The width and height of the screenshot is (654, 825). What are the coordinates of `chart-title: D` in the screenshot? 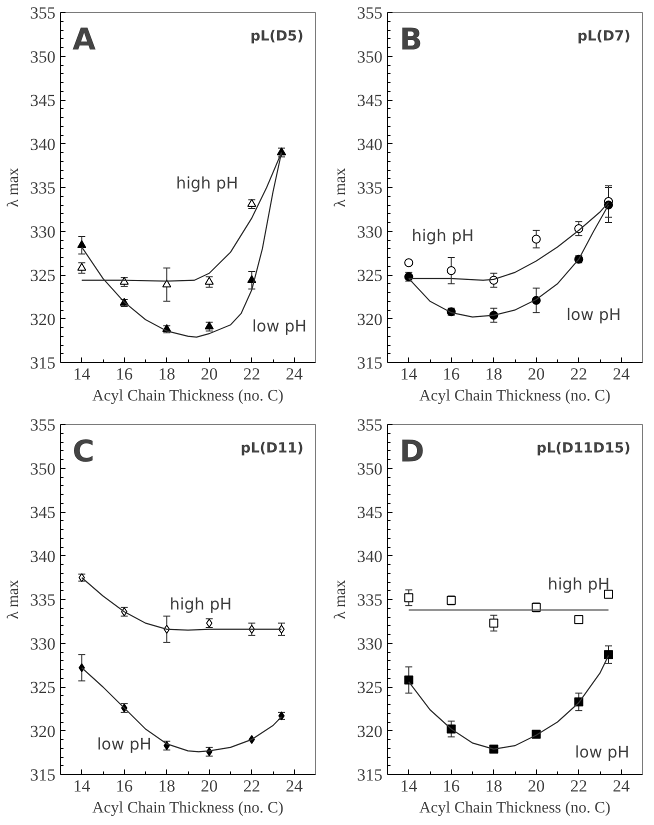 It's located at (412, 452).